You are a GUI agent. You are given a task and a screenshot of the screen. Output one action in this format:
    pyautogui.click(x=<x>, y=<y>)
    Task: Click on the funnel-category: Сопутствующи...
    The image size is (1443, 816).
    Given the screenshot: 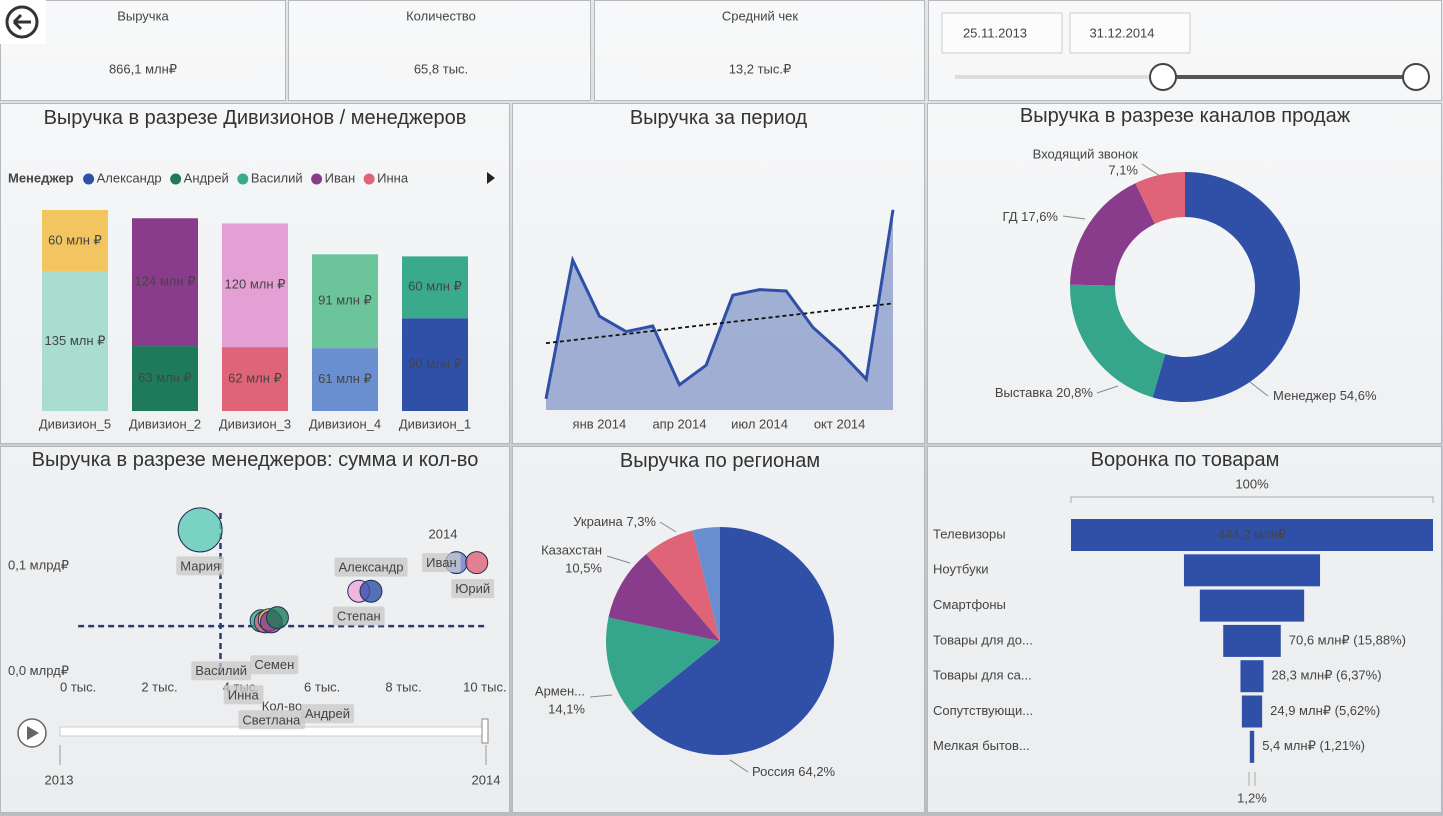 What is the action you would take?
    pyautogui.click(x=983, y=710)
    